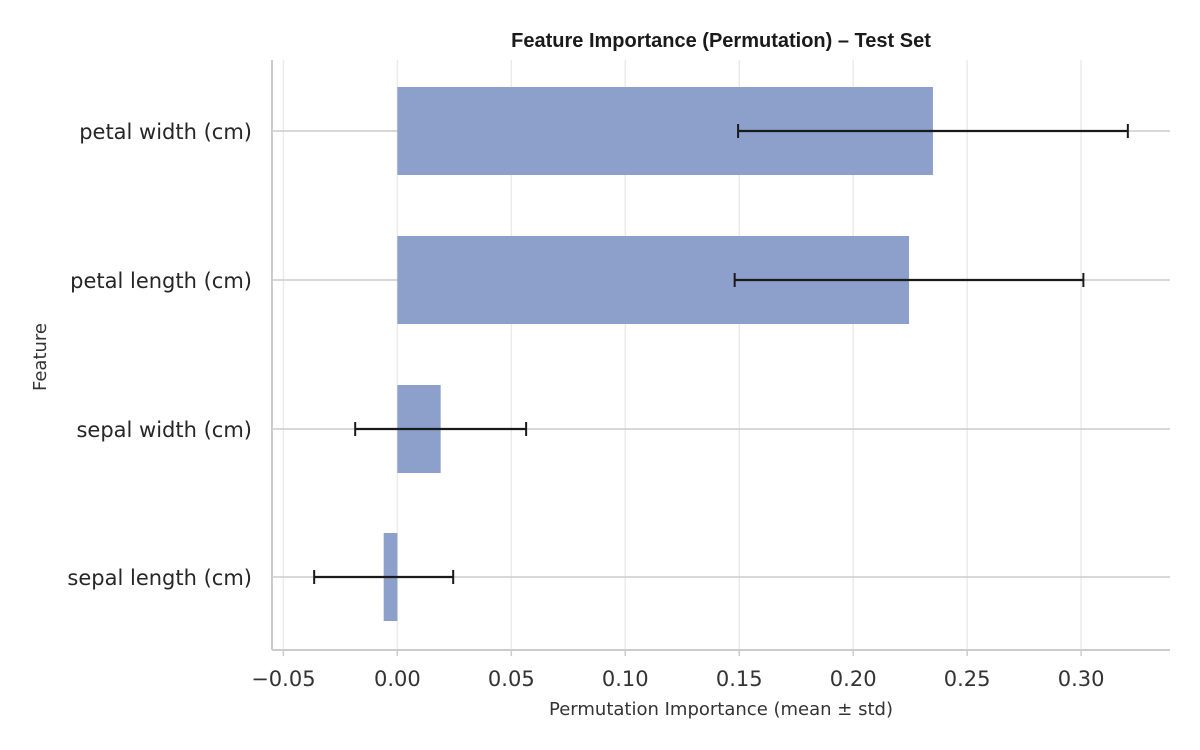 The width and height of the screenshot is (1200, 750). What do you see at coordinates (165, 132) in the screenshot?
I see `y-tick-label: petal width (cm)` at bounding box center [165, 132].